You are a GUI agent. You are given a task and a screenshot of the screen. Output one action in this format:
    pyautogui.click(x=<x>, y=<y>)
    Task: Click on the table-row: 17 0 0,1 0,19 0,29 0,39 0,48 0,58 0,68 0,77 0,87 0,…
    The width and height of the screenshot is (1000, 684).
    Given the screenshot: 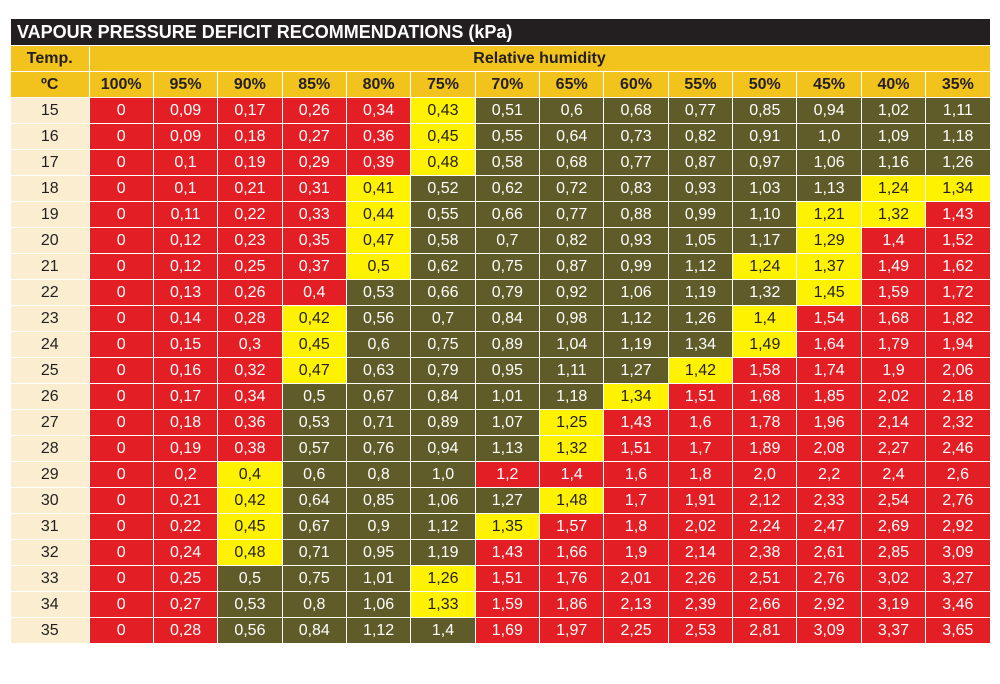 What is the action you would take?
    pyautogui.click(x=501, y=162)
    